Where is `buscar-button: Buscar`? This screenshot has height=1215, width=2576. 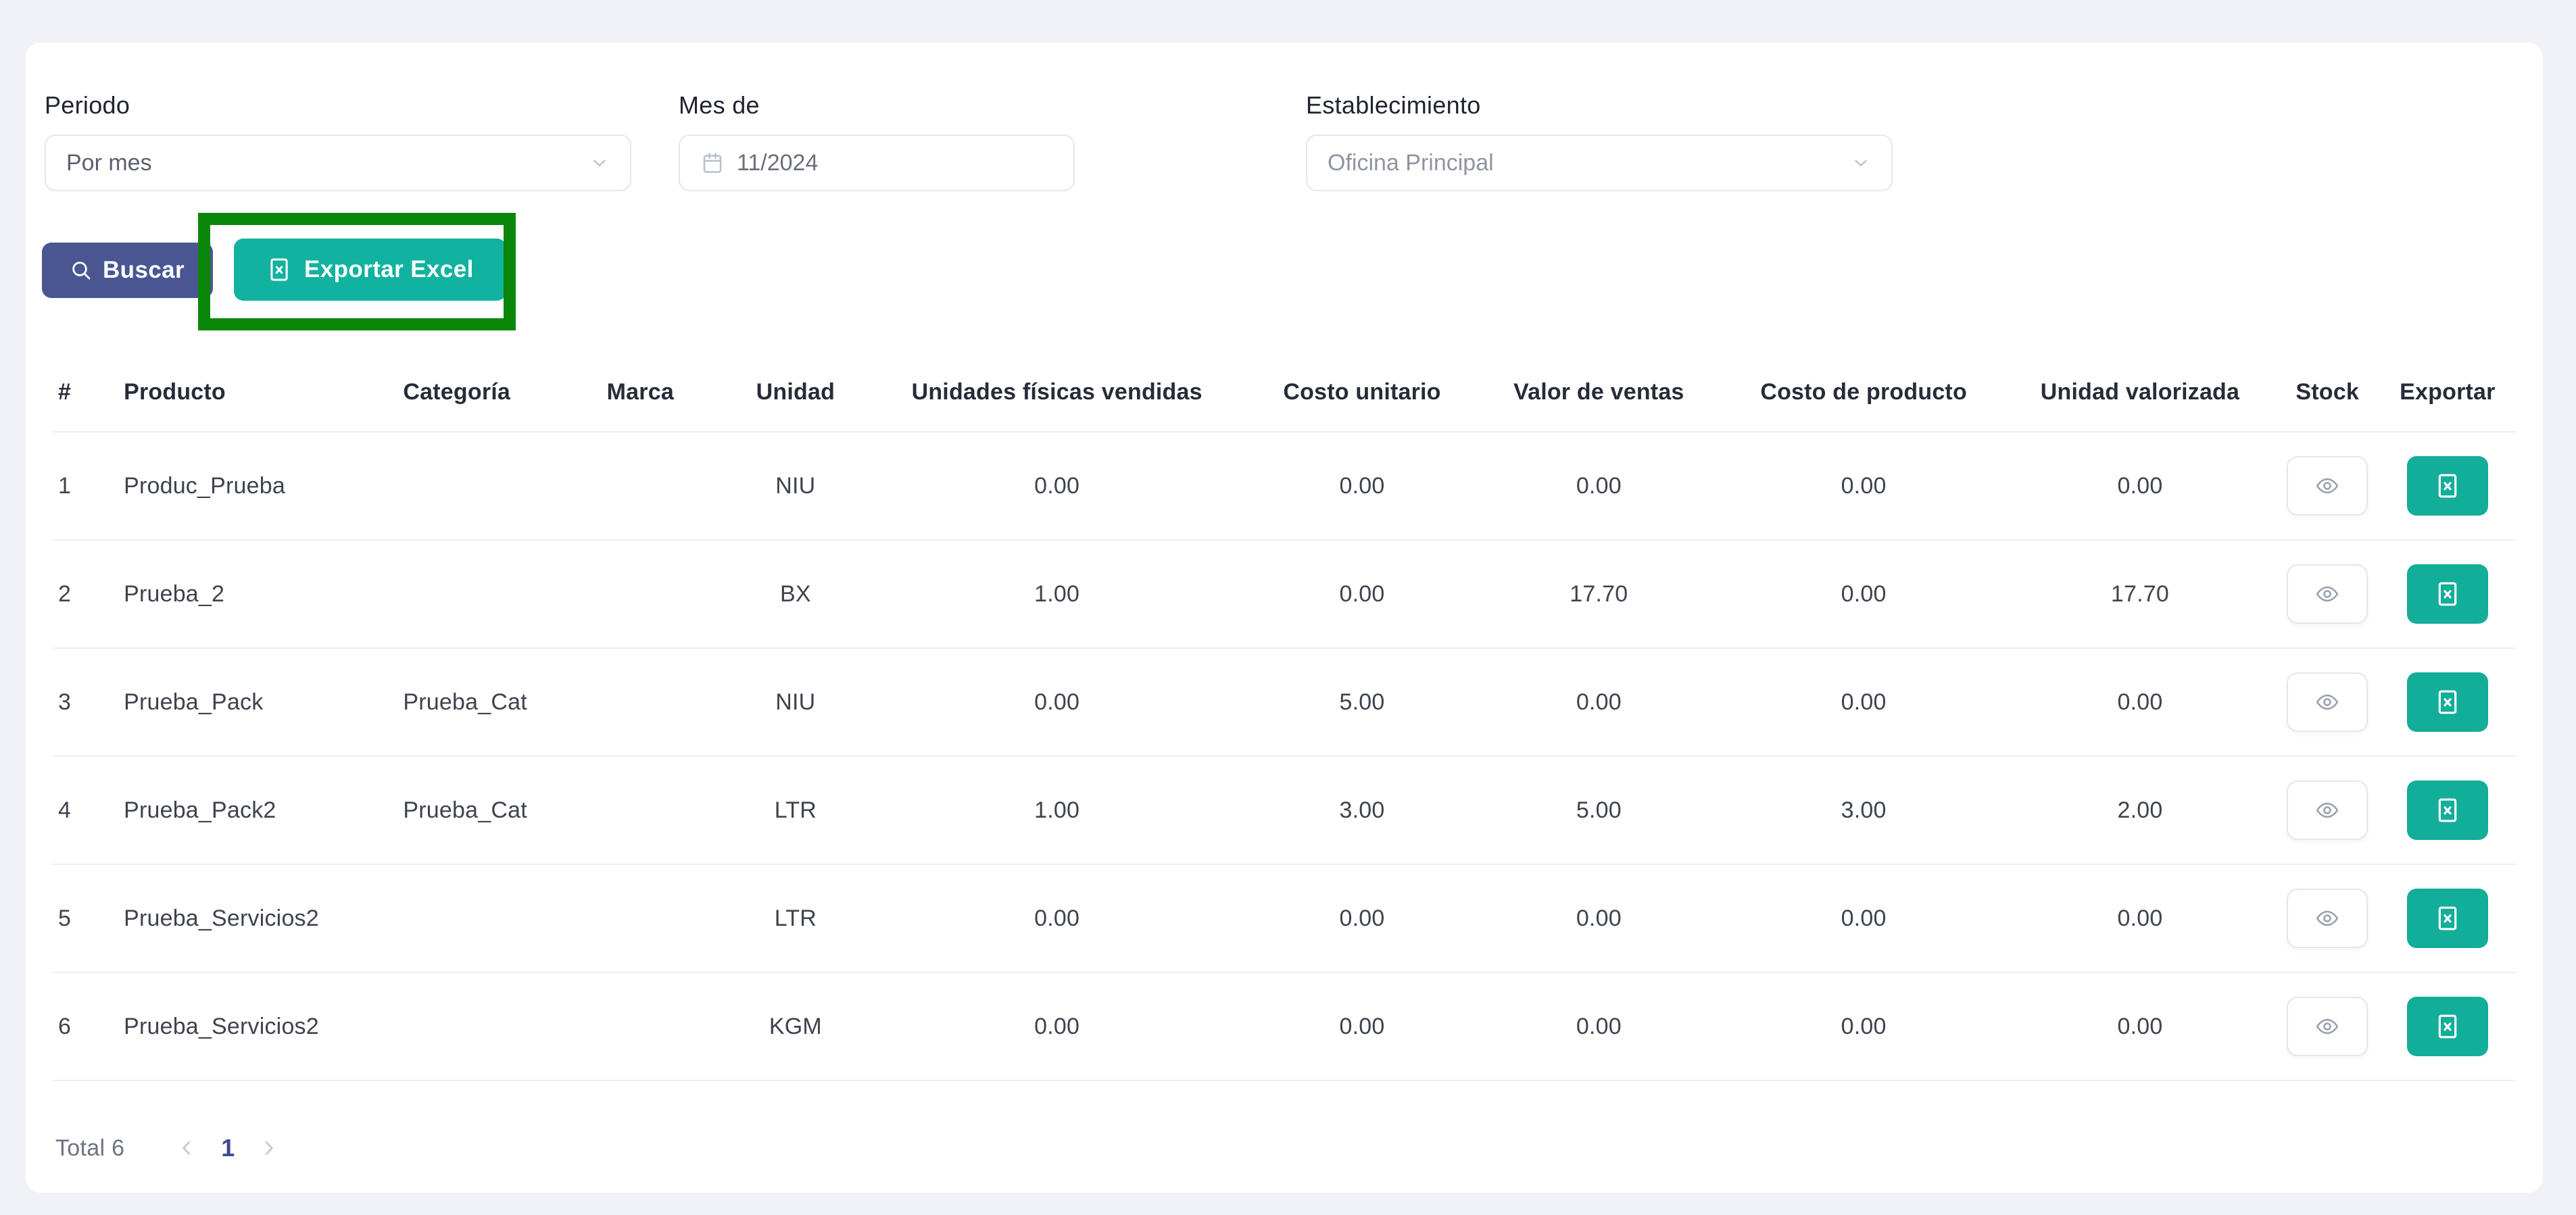 buscar-button: Buscar is located at coordinates (128, 270).